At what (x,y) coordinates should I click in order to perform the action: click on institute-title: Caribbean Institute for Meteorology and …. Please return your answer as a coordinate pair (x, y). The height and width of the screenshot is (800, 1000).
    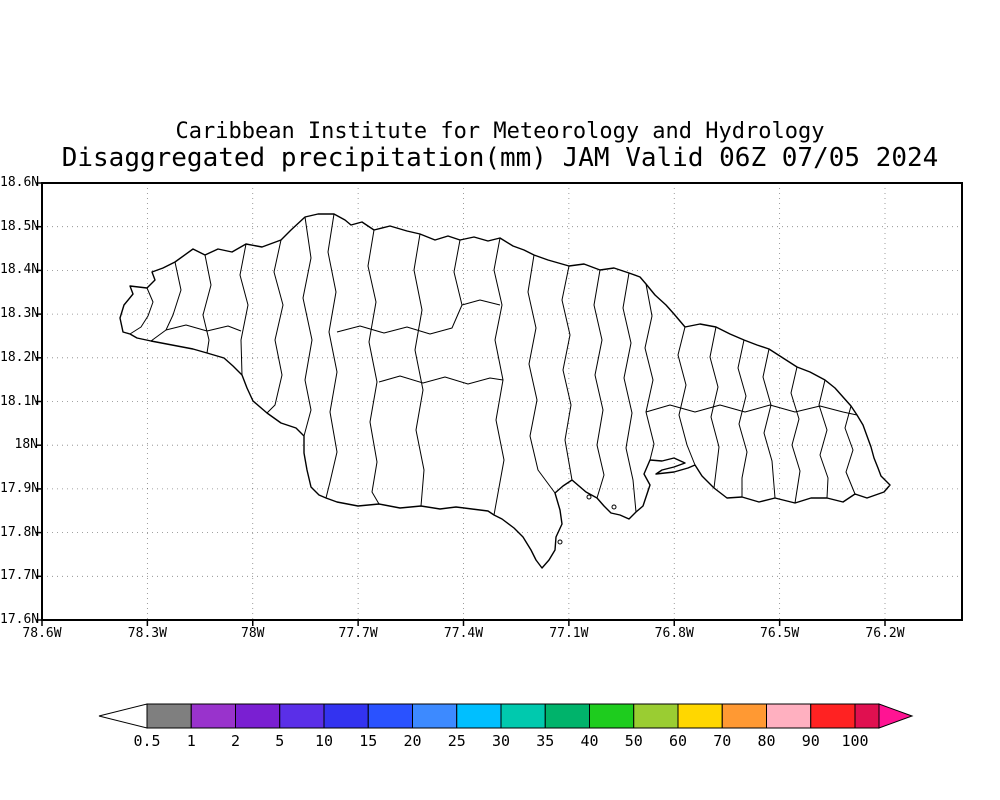
    Looking at the image, I should click on (500, 131).